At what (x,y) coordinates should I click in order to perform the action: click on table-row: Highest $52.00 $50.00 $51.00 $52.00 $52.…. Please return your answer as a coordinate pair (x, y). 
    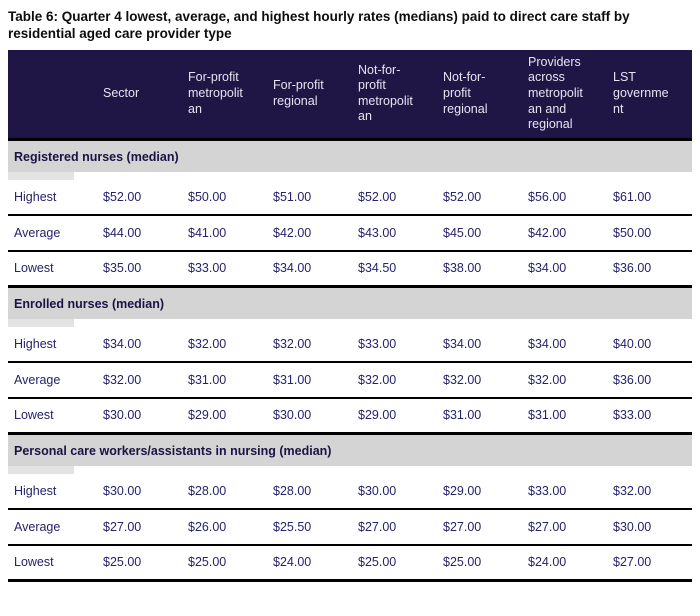
    Looking at the image, I should click on (350, 198).